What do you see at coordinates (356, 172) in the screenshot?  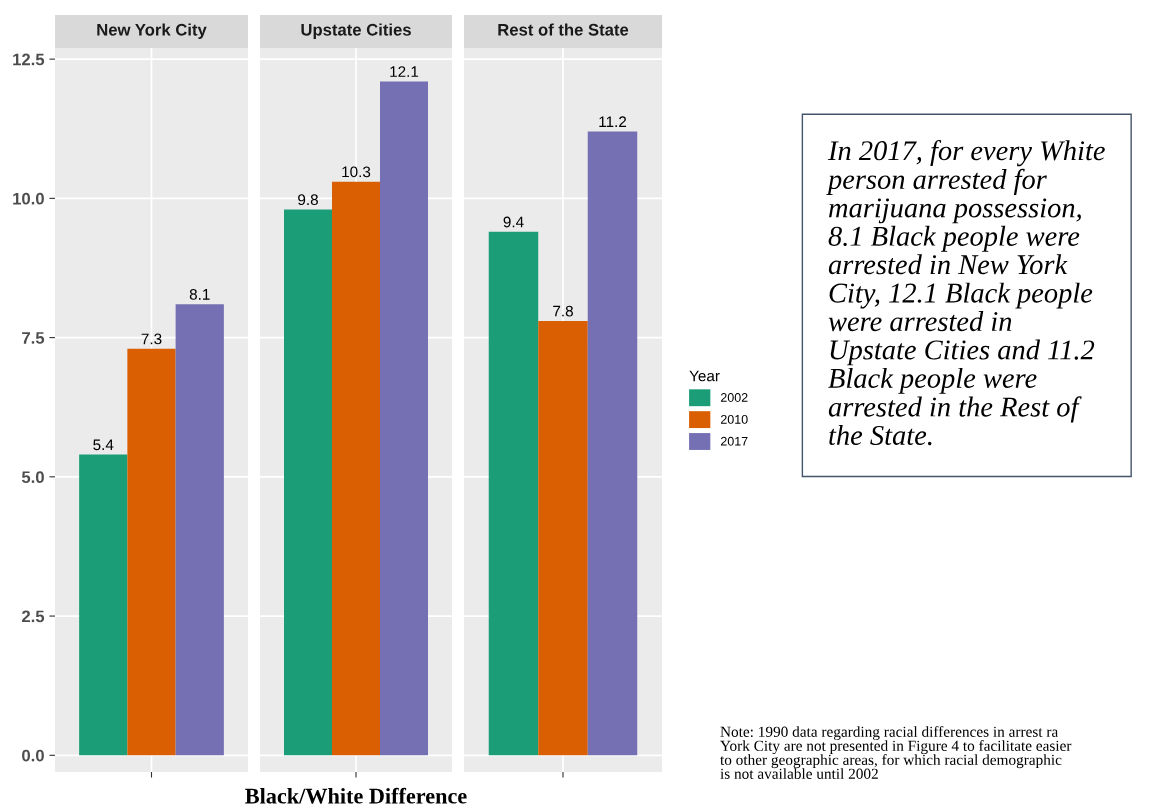 I see `data-label: 10.3` at bounding box center [356, 172].